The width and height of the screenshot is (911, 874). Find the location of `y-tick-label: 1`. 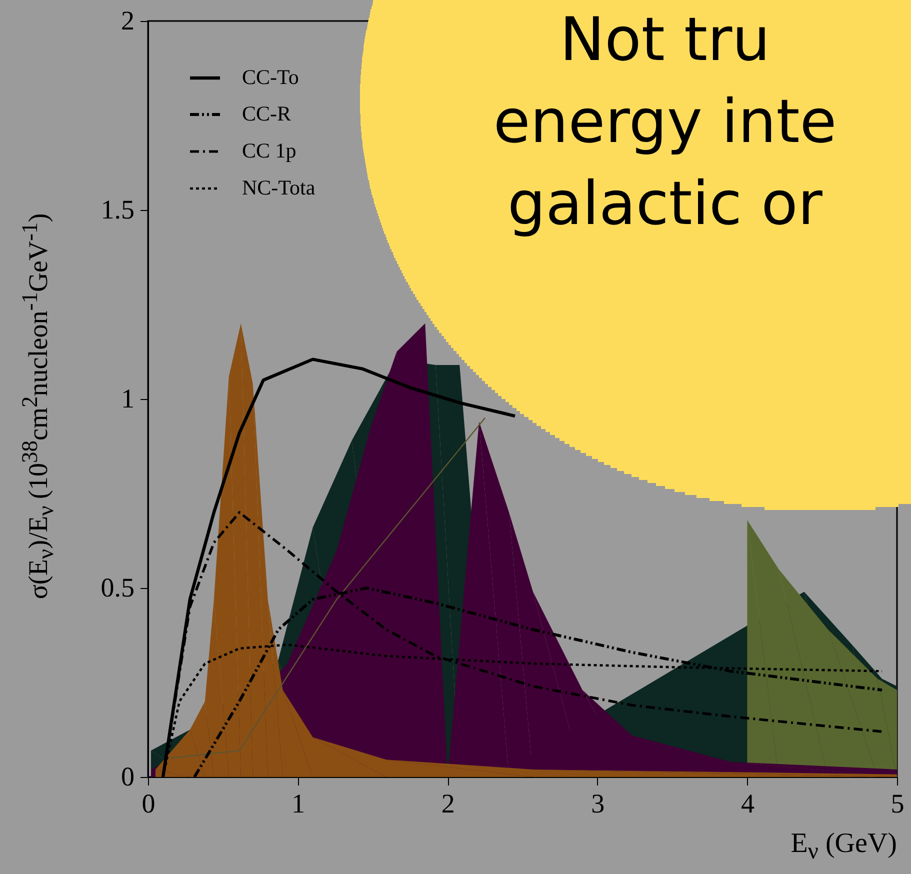

y-tick-label: 1 is located at coordinates (127, 399).